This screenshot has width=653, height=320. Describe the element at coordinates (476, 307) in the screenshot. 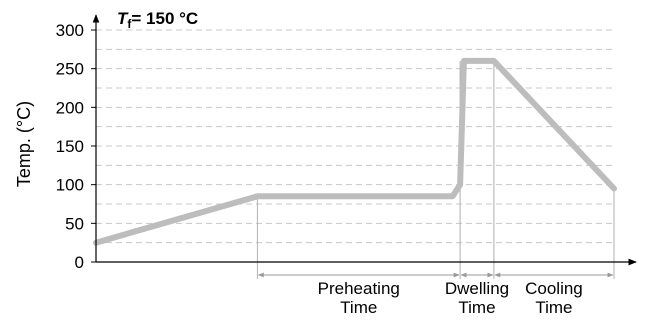

I see `phase-label-1-line-1: Time` at that location.